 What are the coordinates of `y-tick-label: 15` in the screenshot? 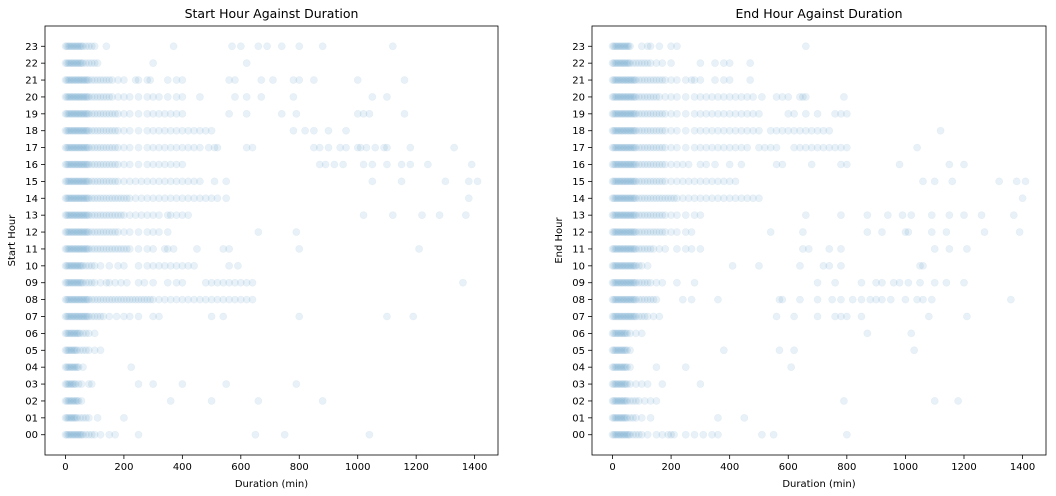 It's located at (578, 182).